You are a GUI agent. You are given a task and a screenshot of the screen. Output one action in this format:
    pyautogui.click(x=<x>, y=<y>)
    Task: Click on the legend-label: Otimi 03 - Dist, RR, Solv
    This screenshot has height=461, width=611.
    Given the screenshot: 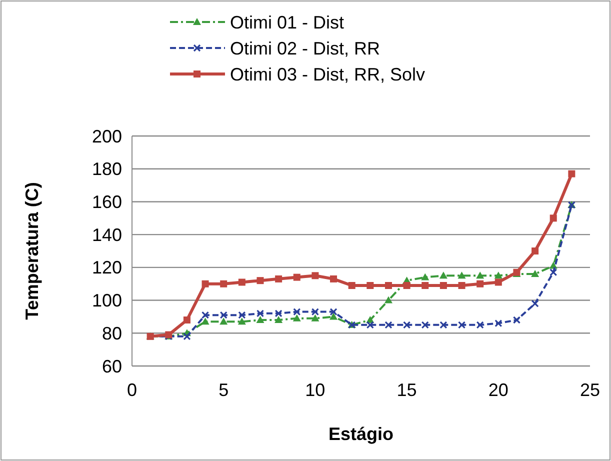 What is the action you would take?
    pyautogui.click(x=328, y=74)
    